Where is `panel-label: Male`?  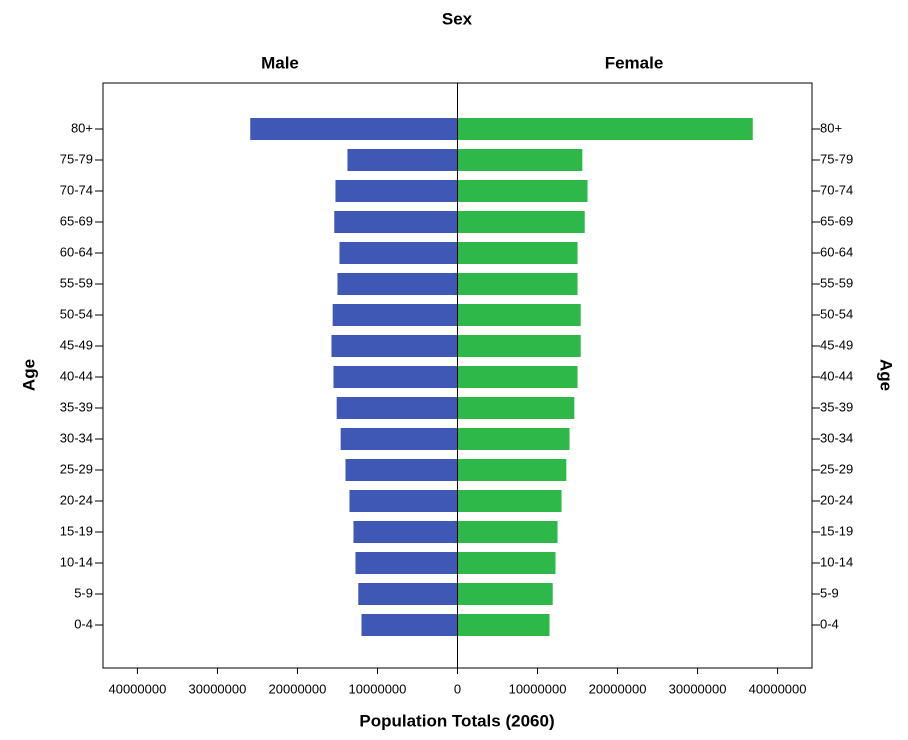 panel-label: Male is located at coordinates (280, 62).